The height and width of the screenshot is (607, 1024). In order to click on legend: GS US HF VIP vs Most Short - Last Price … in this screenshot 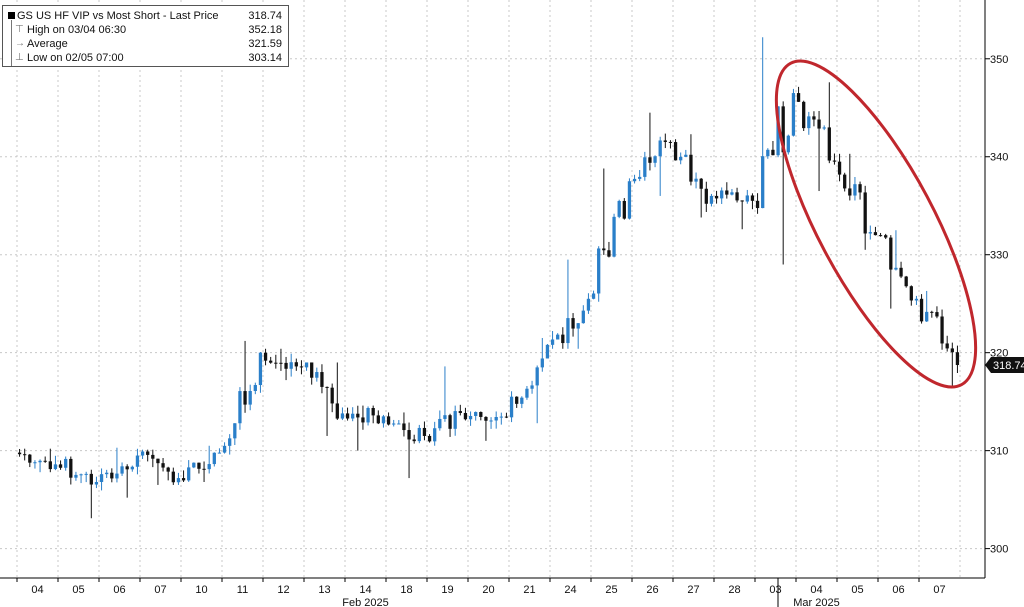, I will do `click(145, 36)`.